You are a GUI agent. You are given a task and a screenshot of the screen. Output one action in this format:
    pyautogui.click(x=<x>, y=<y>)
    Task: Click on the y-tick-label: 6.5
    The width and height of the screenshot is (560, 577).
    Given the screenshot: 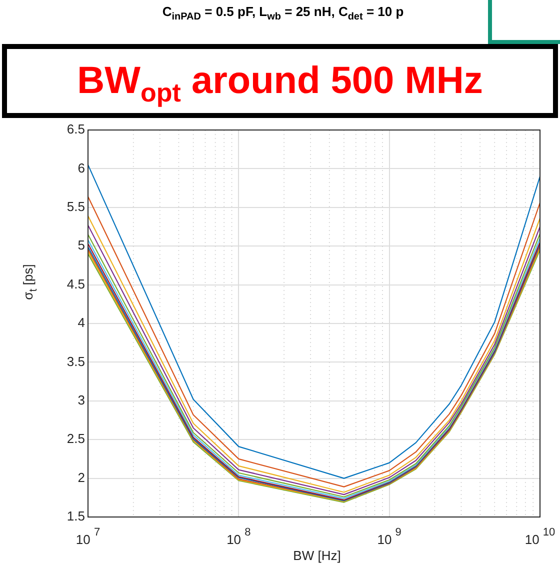 What is the action you would take?
    pyautogui.click(x=75, y=129)
    